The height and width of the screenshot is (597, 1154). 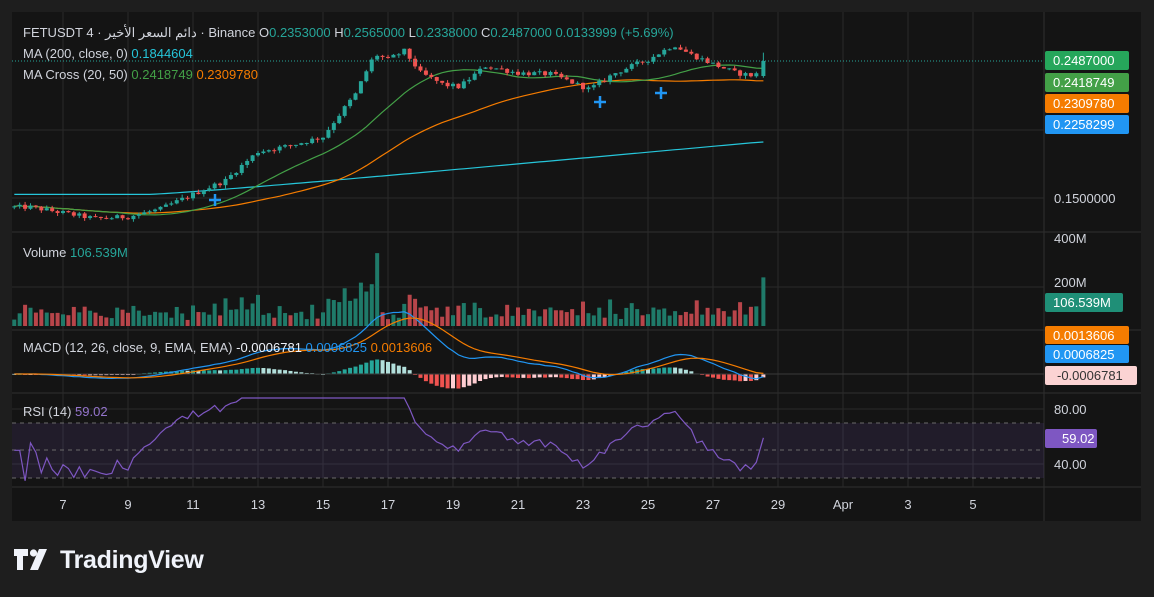 I want to click on ma200-legend-label: MA (200, close, 0), so click(x=75, y=53).